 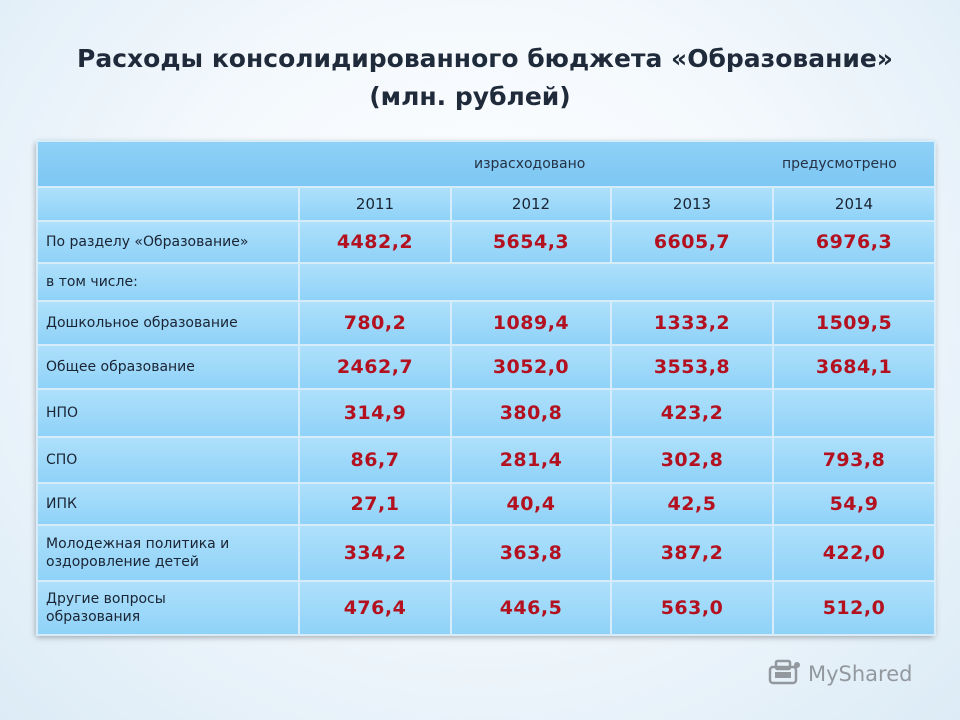 I want to click on cell-value: 314,9, so click(x=375, y=413).